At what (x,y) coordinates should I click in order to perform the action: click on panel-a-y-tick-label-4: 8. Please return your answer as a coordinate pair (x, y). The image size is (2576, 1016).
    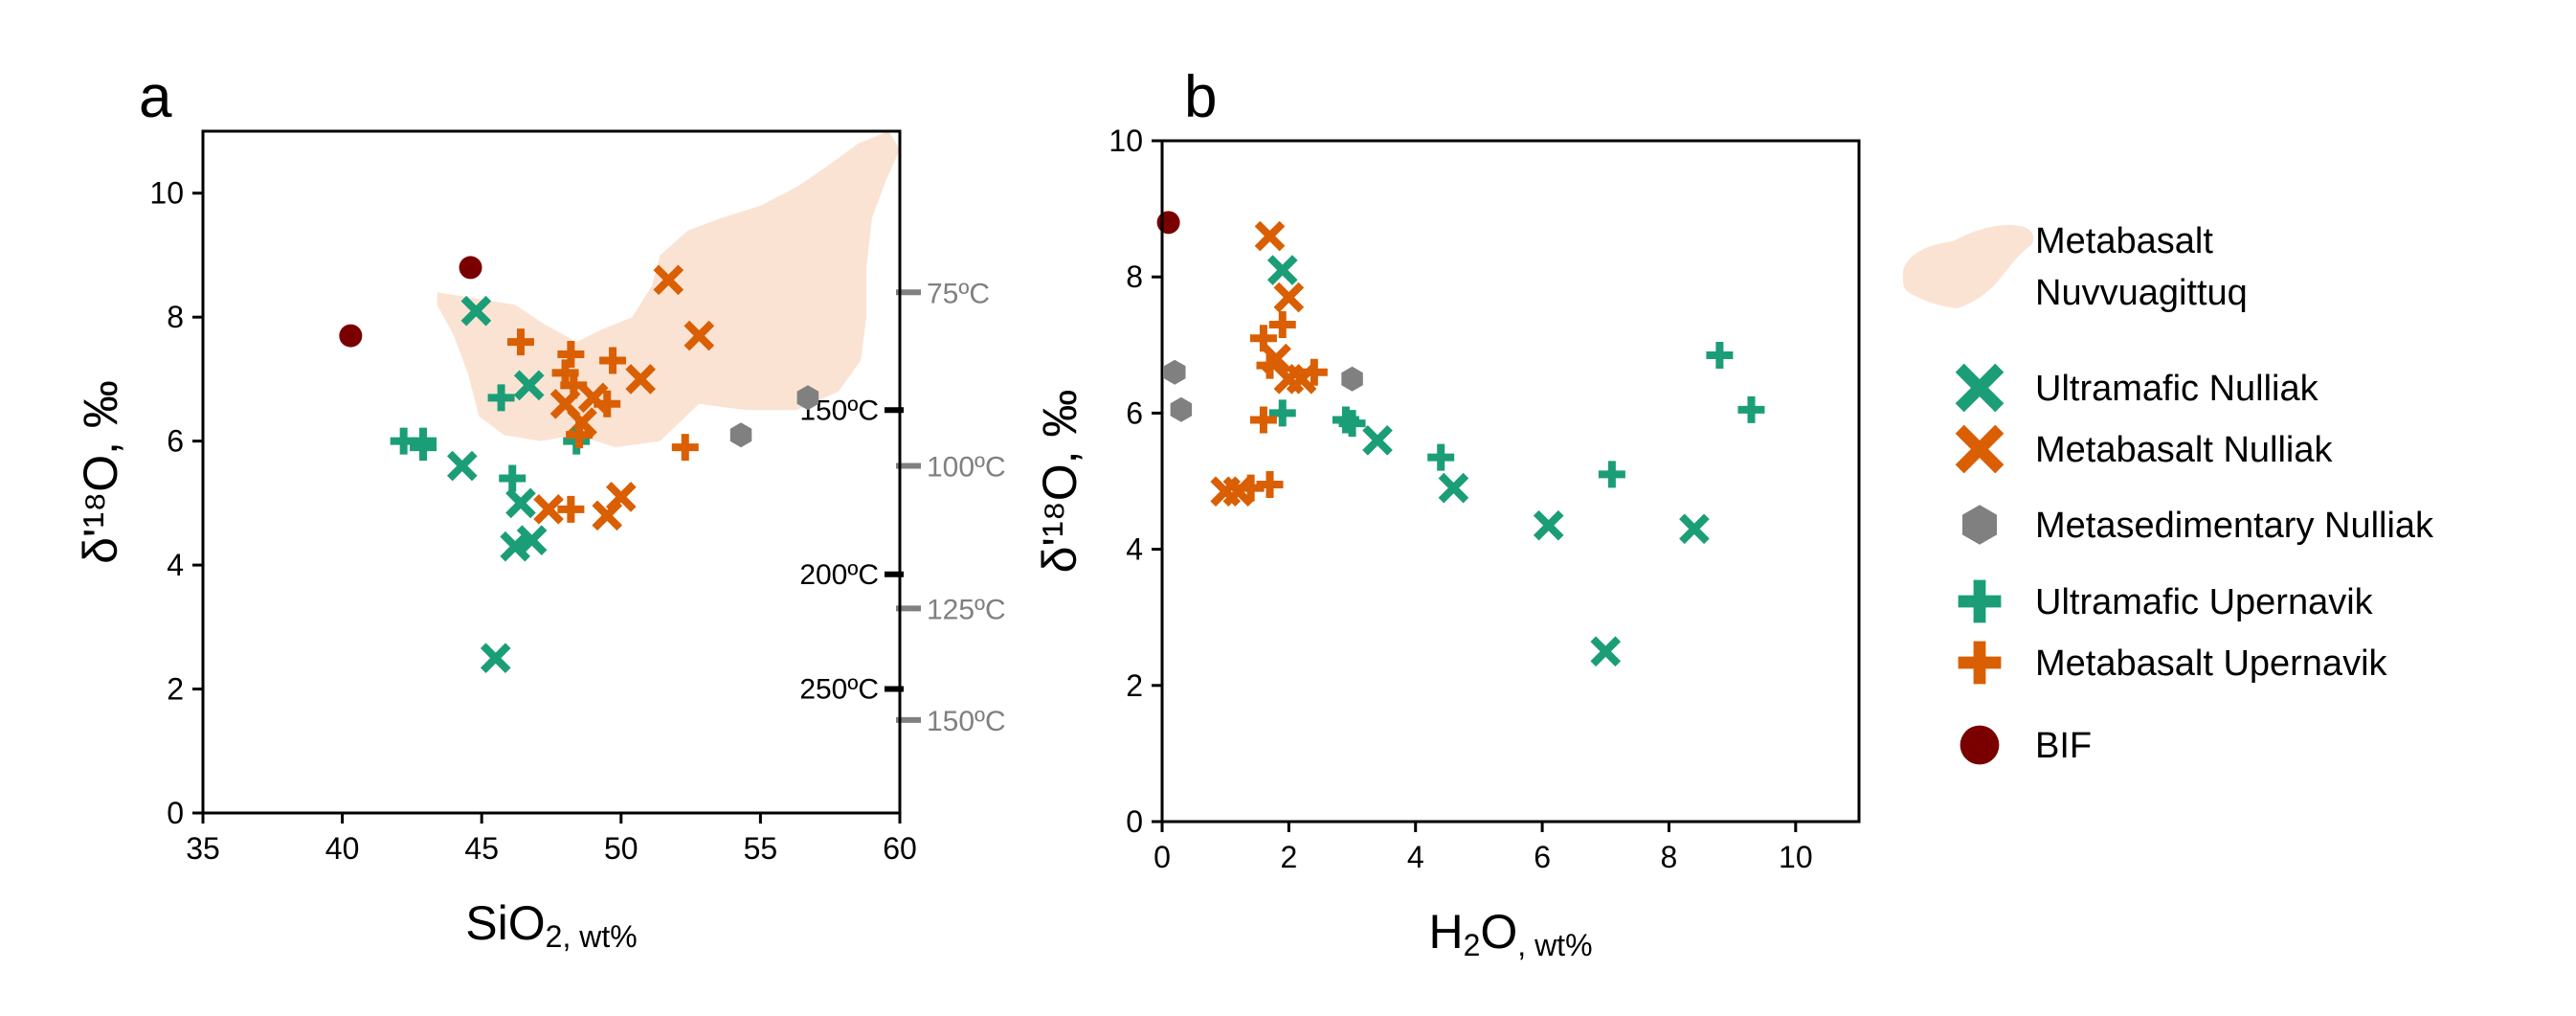
    Looking at the image, I should click on (176, 317).